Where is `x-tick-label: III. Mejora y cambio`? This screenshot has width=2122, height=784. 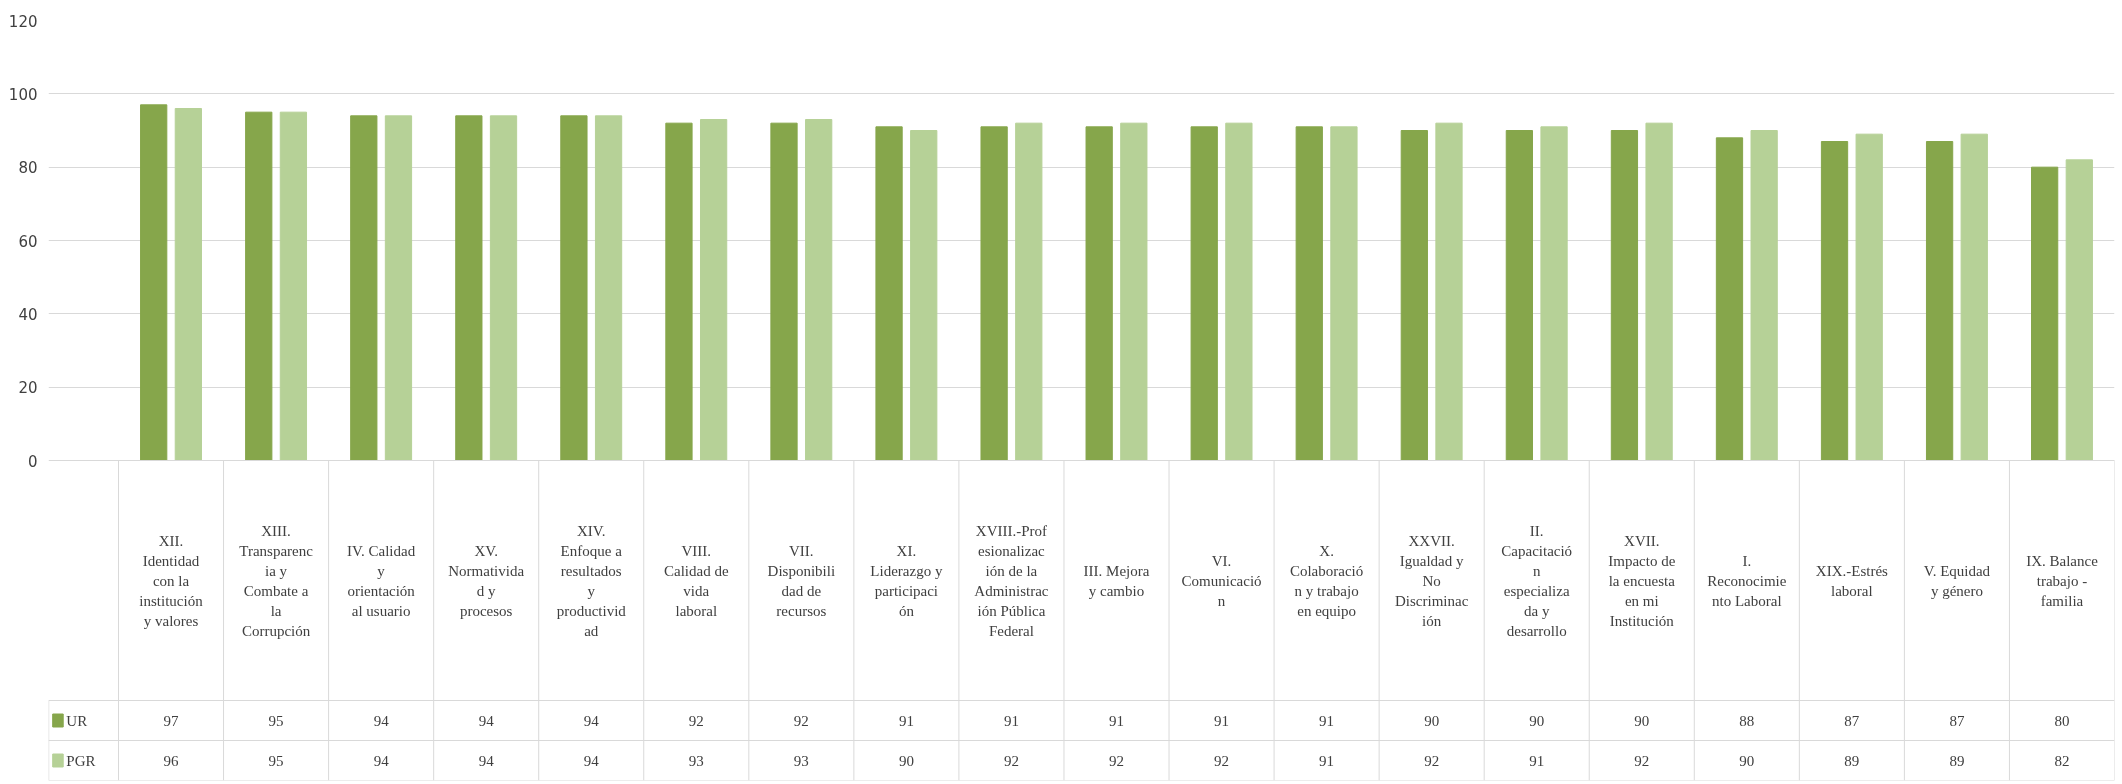 x-tick-label: III. Mejora y cambio is located at coordinates (1116, 580).